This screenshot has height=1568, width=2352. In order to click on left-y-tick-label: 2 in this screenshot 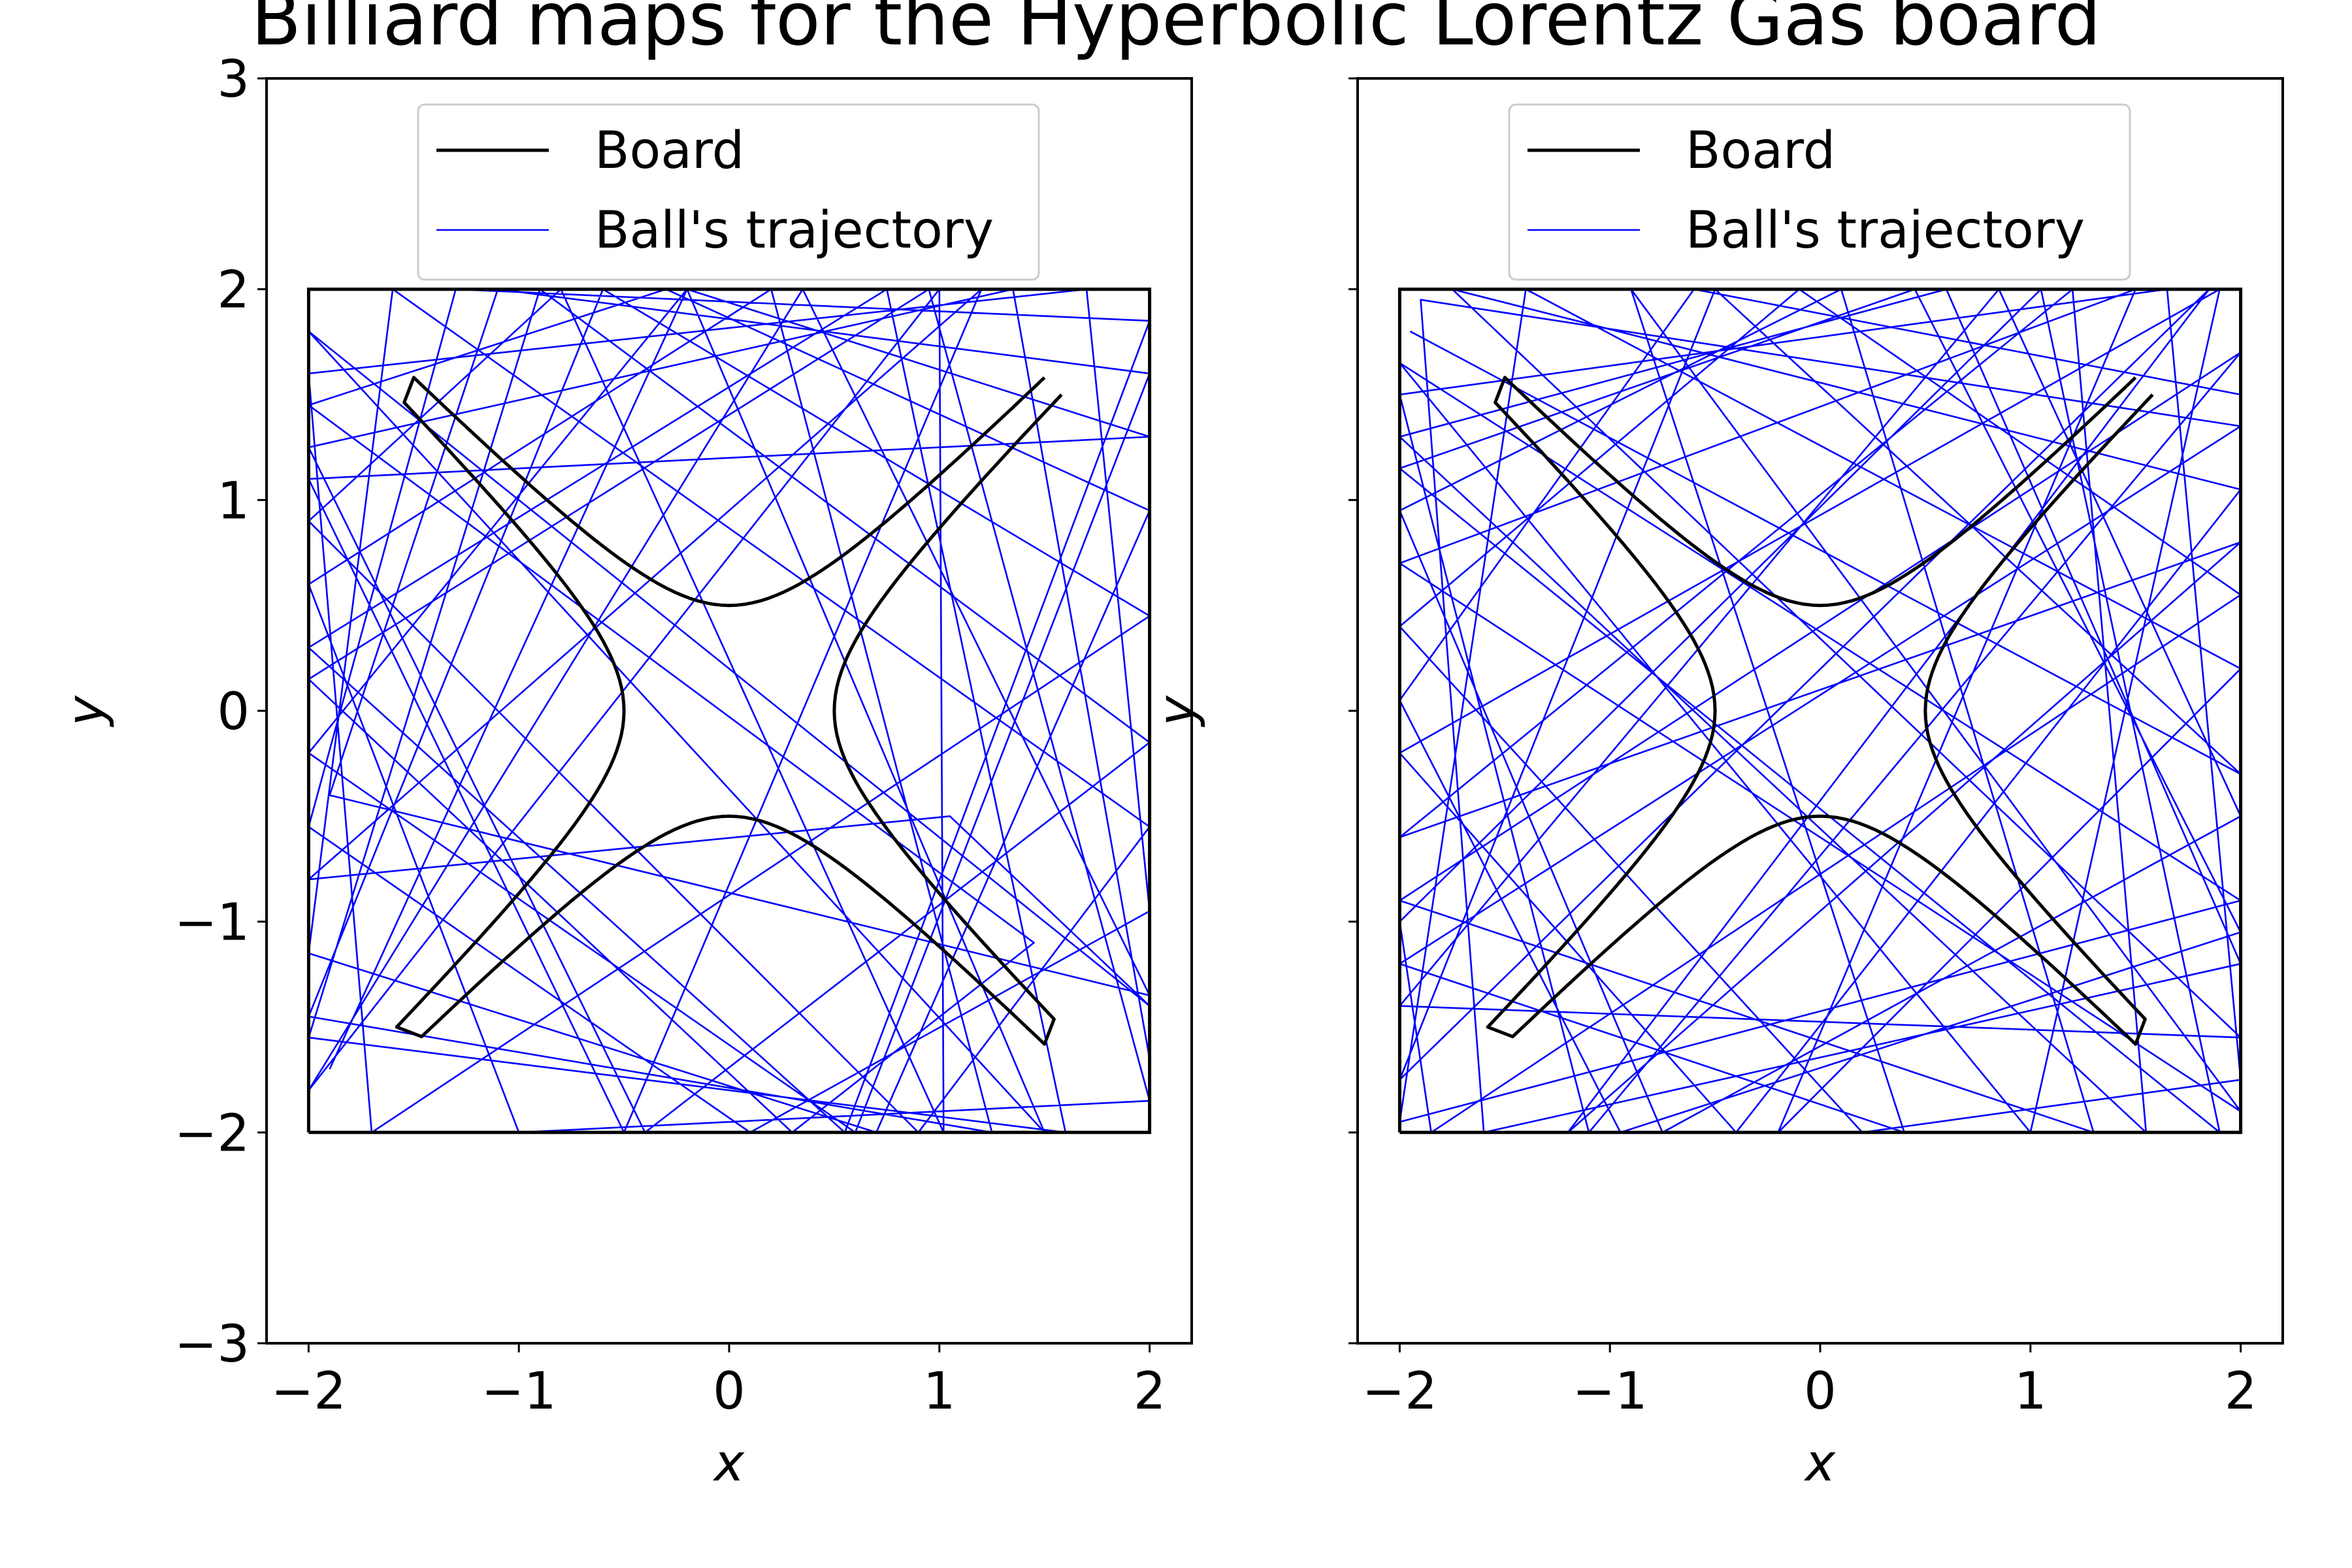, I will do `click(233, 290)`.